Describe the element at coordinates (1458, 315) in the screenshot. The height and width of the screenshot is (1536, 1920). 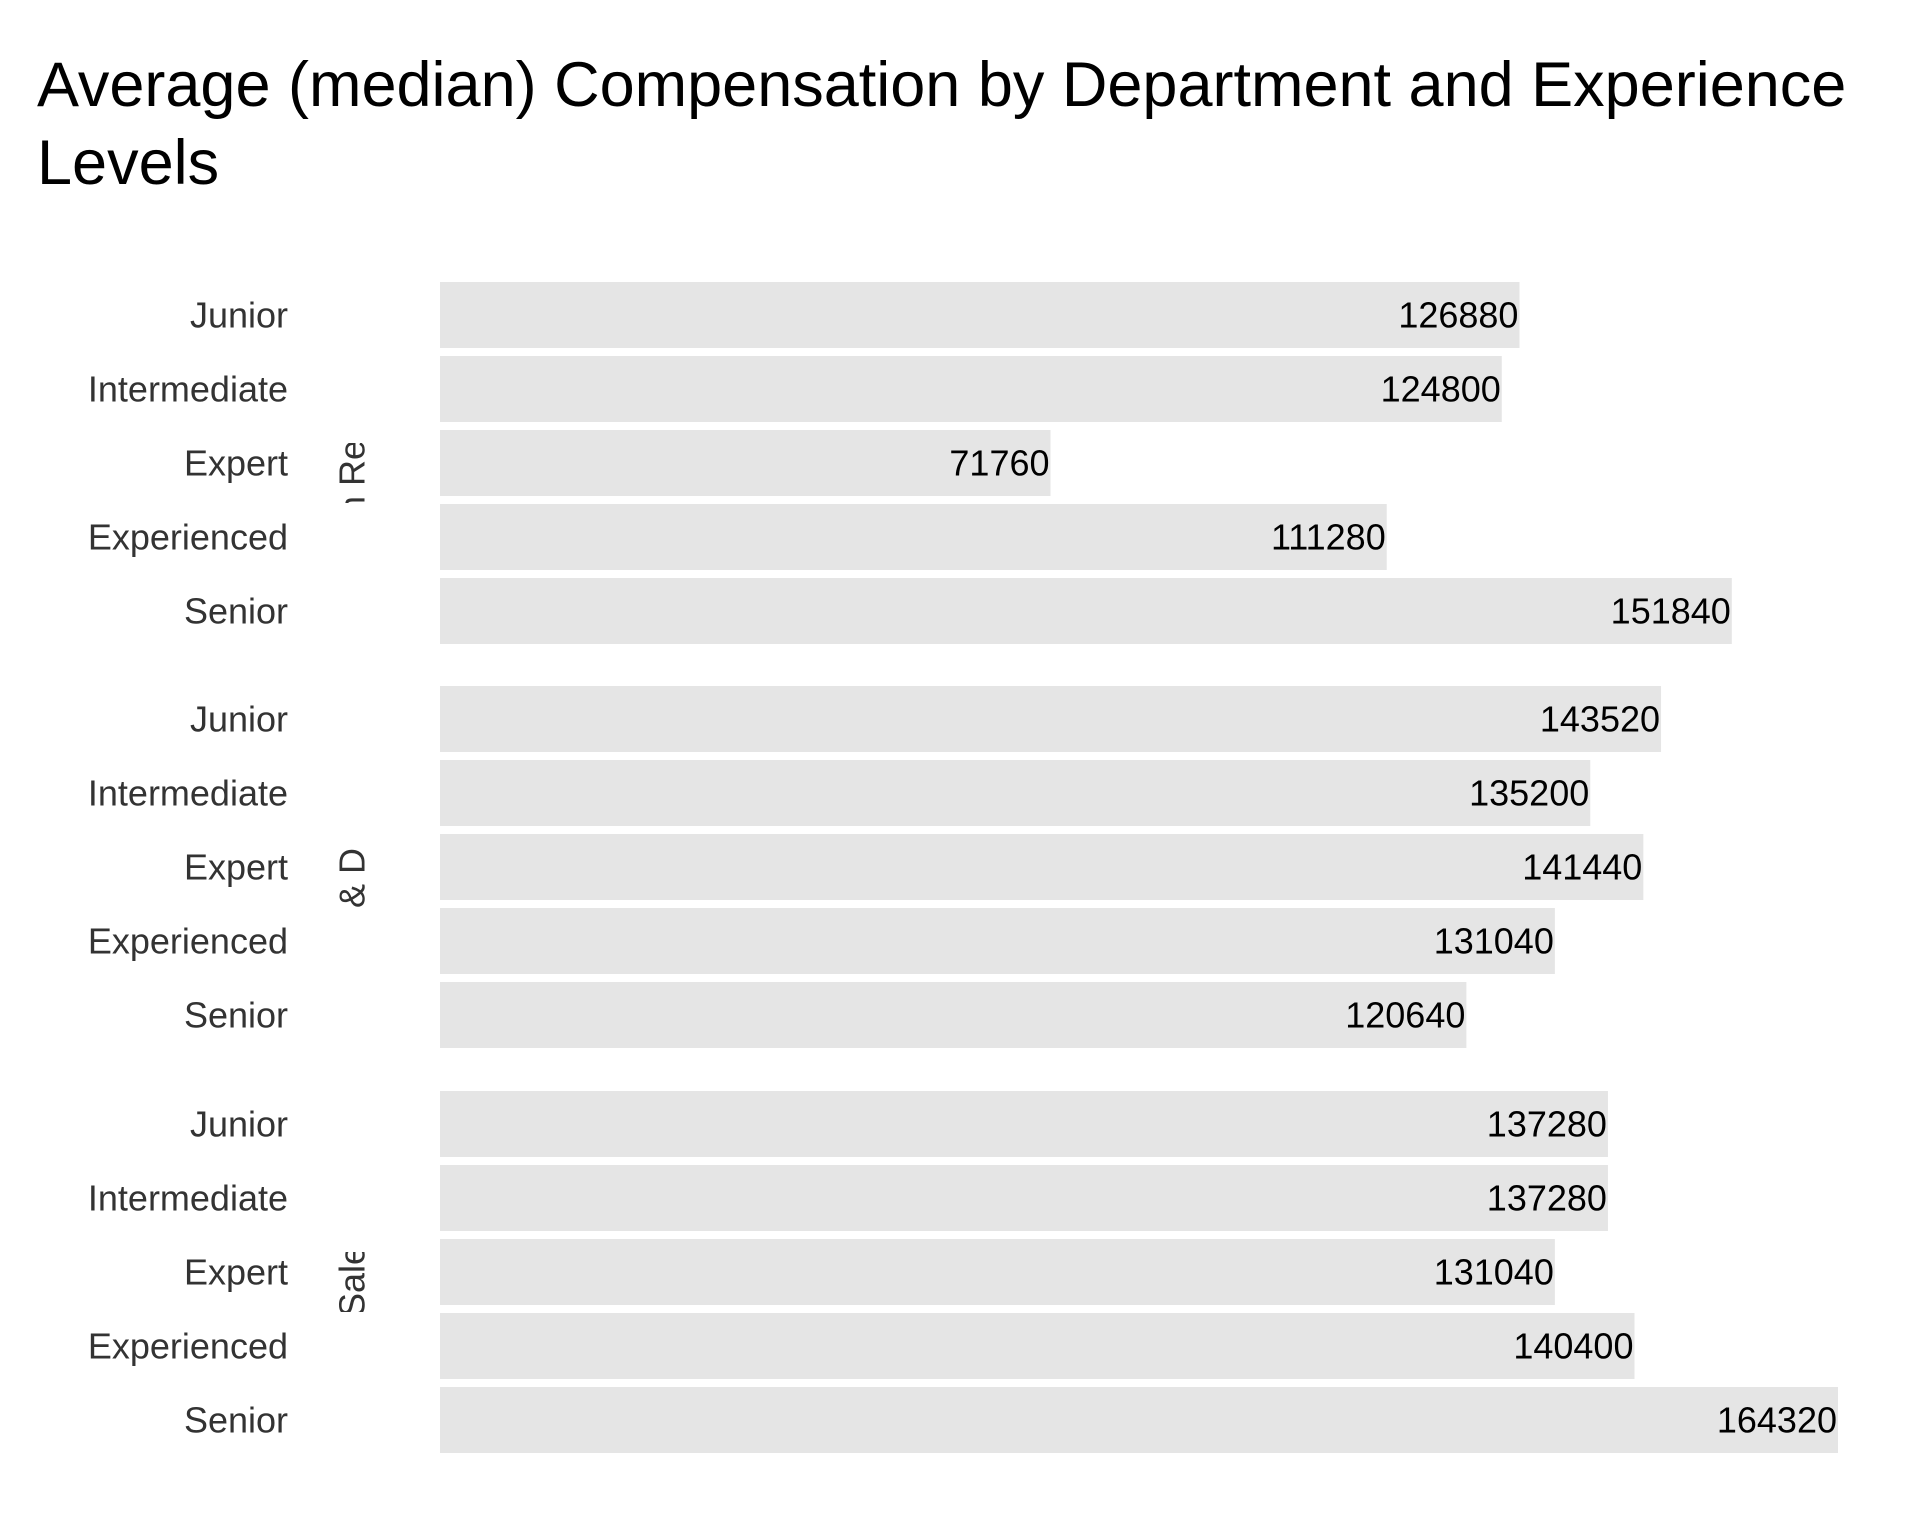
I see `bar-value-label: 126880` at that location.